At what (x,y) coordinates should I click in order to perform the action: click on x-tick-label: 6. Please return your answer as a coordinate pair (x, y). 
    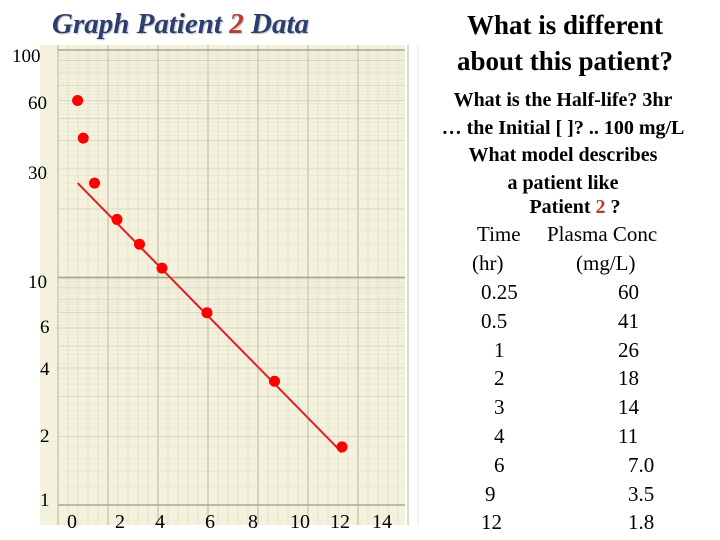
    Looking at the image, I should click on (210, 522).